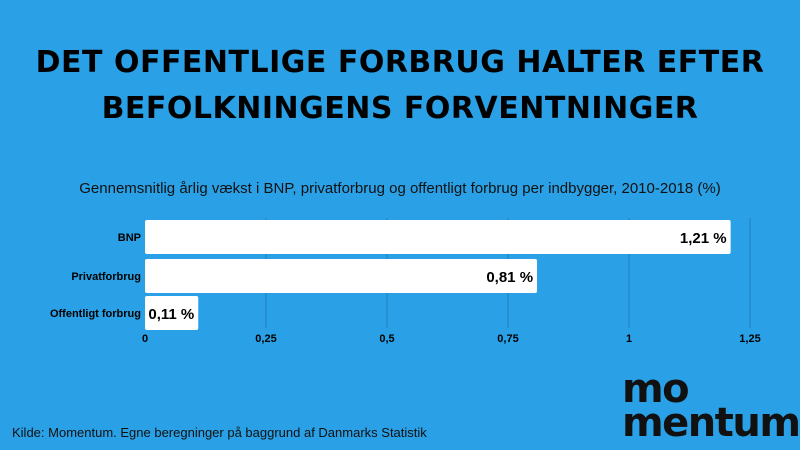 This screenshot has height=450, width=800. What do you see at coordinates (400, 62) in the screenshot?
I see `title-line-1: DET OFFENTLIGE FORBRUG HALTER EFTER` at bounding box center [400, 62].